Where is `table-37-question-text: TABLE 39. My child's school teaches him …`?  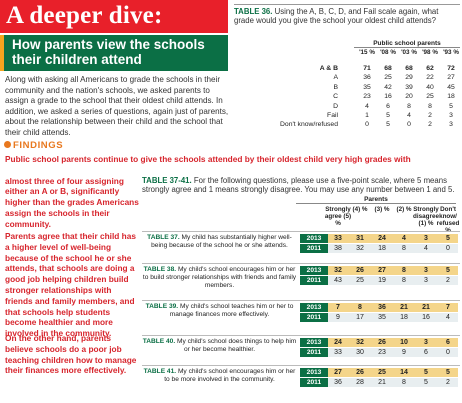 table-37-question-text: TABLE 39. My child's school teaches him … is located at coordinates (219, 311).